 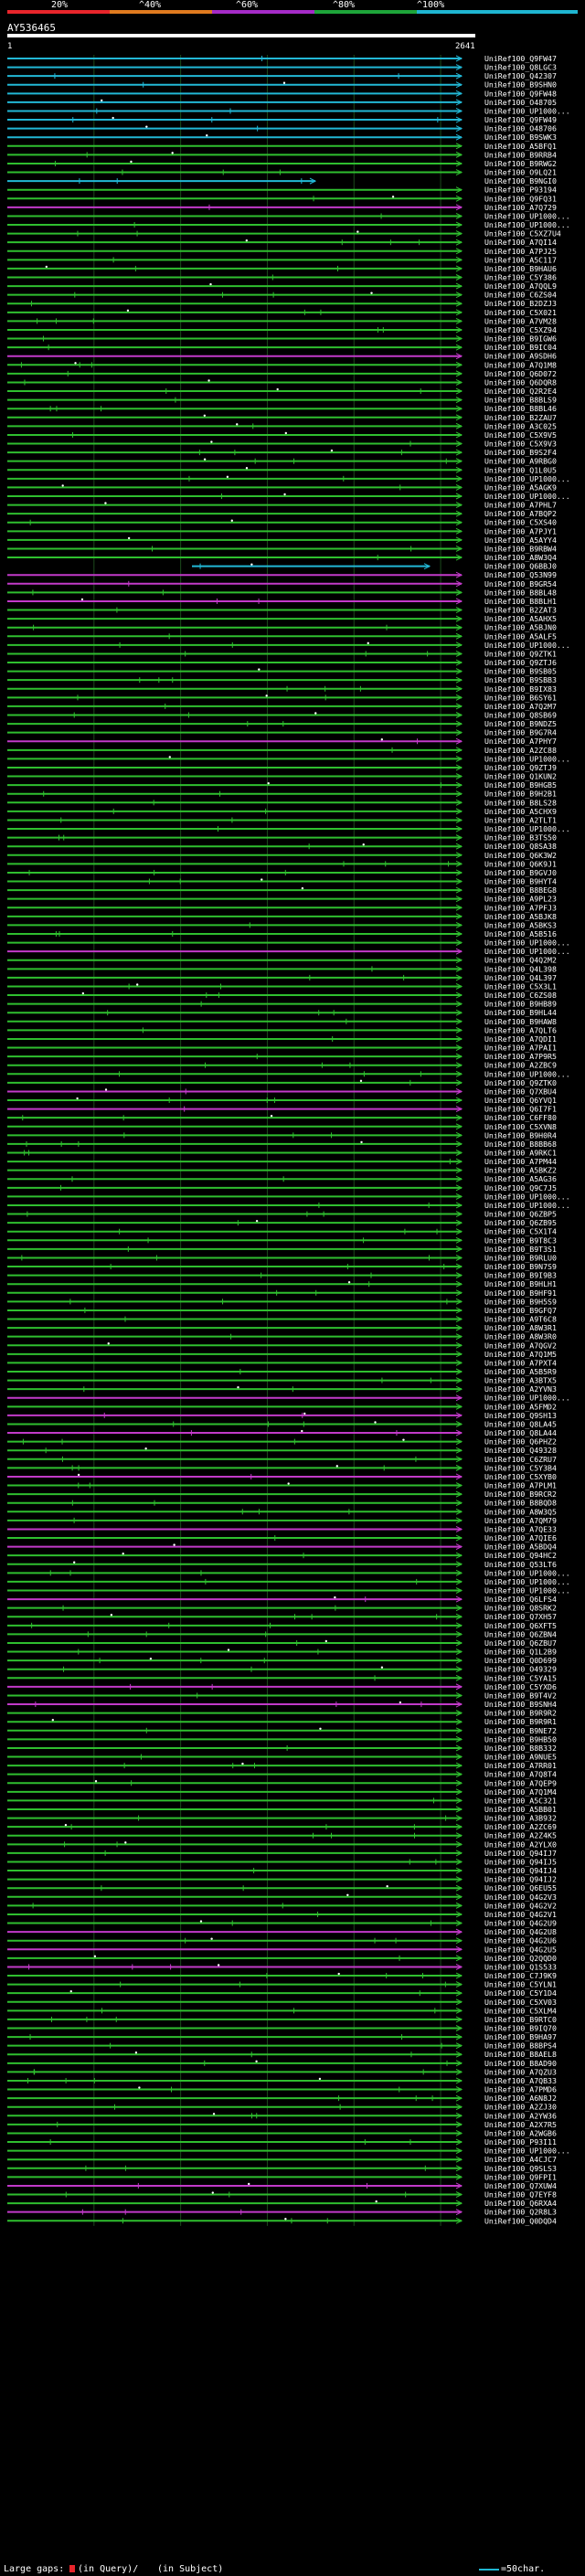 What do you see at coordinates (520, 1354) in the screenshot?
I see `hit-label: UniRef100_A7Q1M5` at bounding box center [520, 1354].